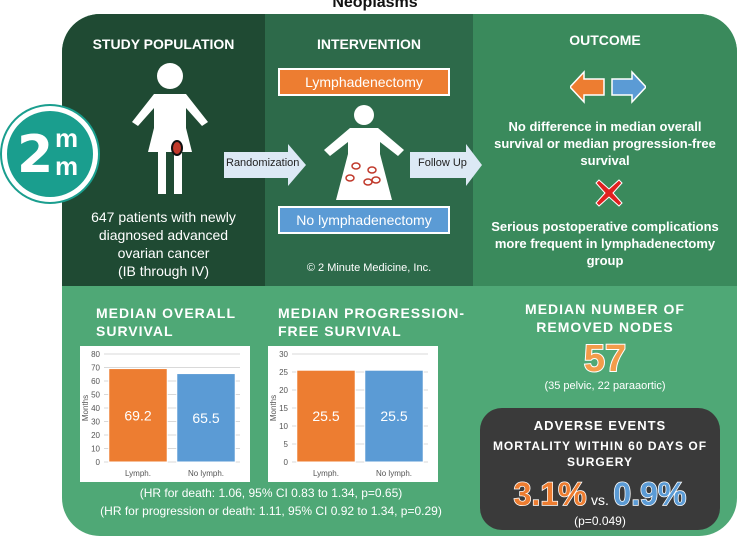 This screenshot has width=750, height=536. I want to click on randomization-label: Randomization, so click(263, 163).